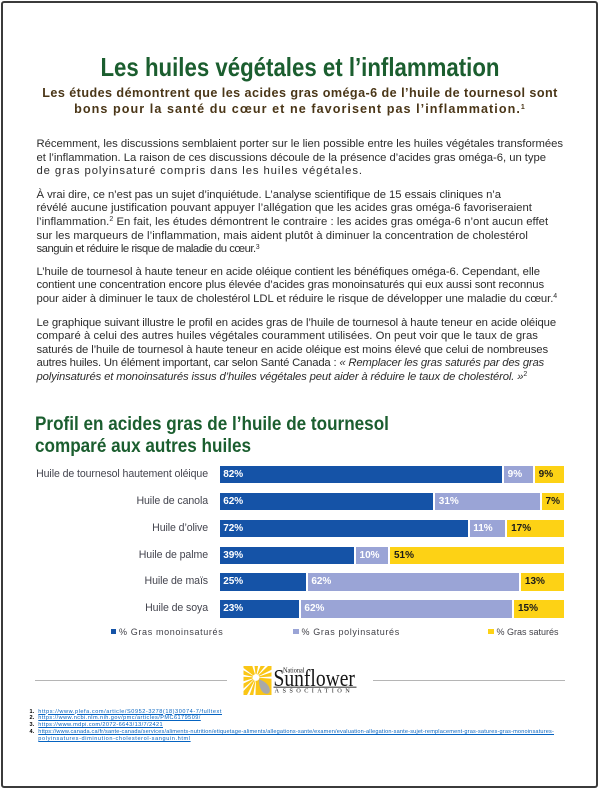 The width and height of the screenshot is (600, 790). Describe the element at coordinates (314, 691) in the screenshot. I see `svg-text: ASSOCIATION` at that location.